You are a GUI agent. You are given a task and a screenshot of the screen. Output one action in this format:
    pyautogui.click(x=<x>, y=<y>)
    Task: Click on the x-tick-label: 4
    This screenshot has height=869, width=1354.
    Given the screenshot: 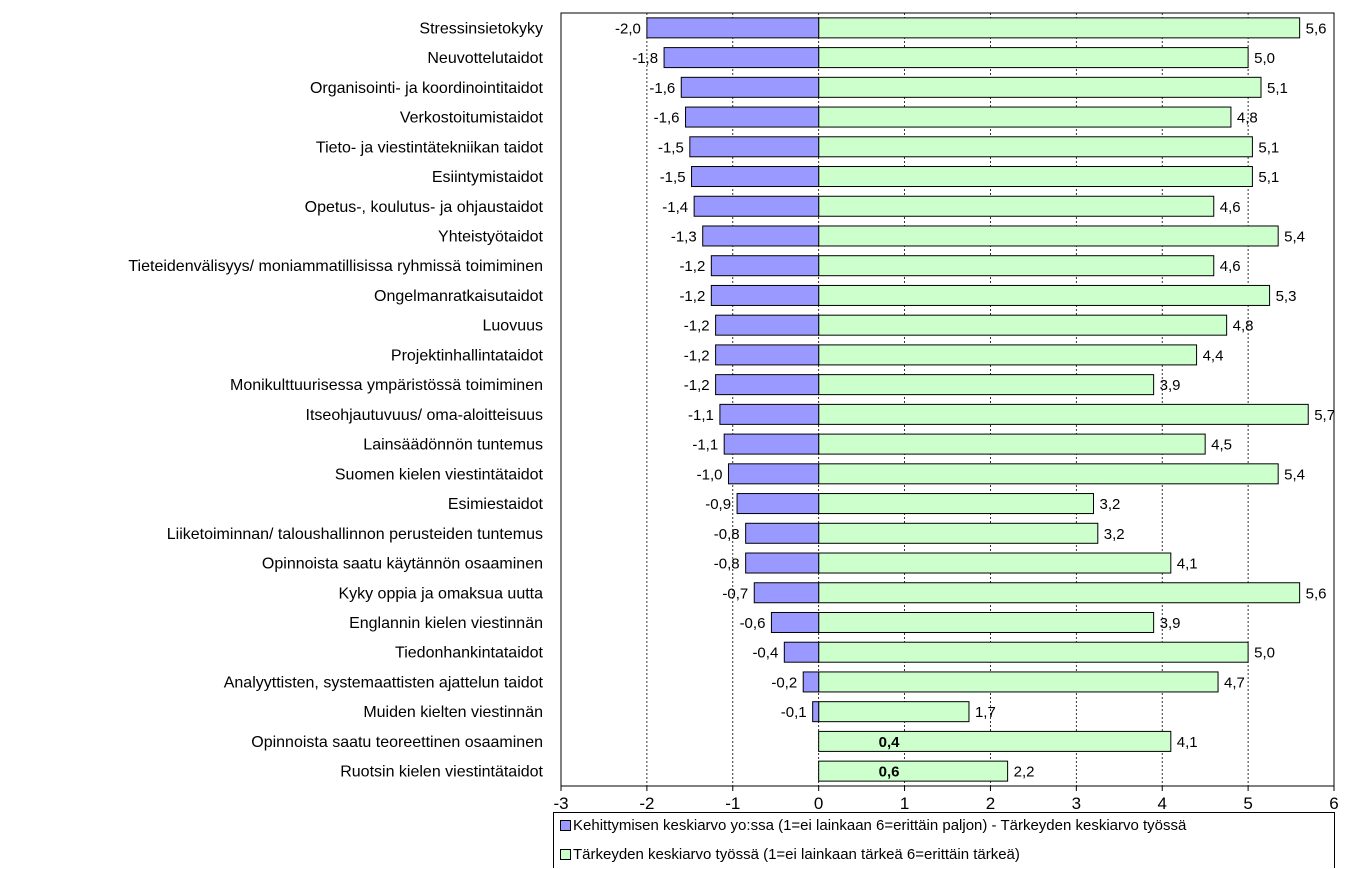 What is the action you would take?
    pyautogui.click(x=1161, y=803)
    